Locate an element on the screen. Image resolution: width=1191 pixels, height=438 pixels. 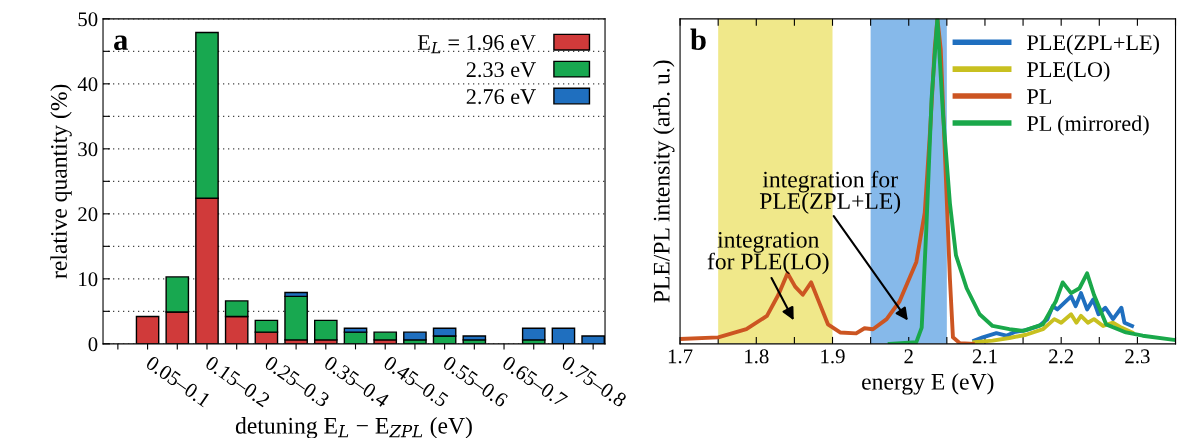
legend-label: 2.76 eV is located at coordinates (501, 97).